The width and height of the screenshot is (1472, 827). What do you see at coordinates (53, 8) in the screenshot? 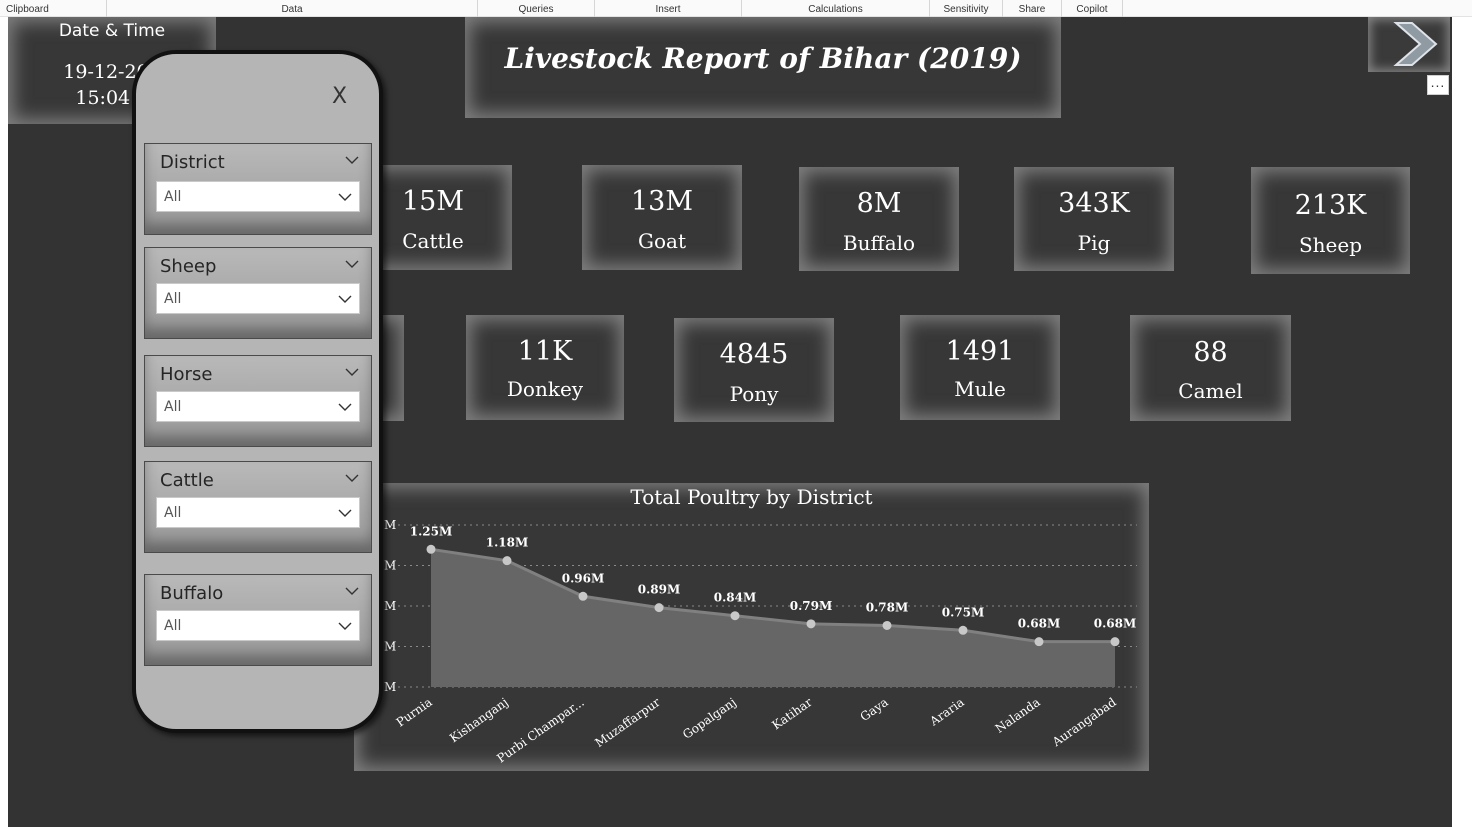
I see `ribbon-group-clipboard: Clipboard` at bounding box center [53, 8].